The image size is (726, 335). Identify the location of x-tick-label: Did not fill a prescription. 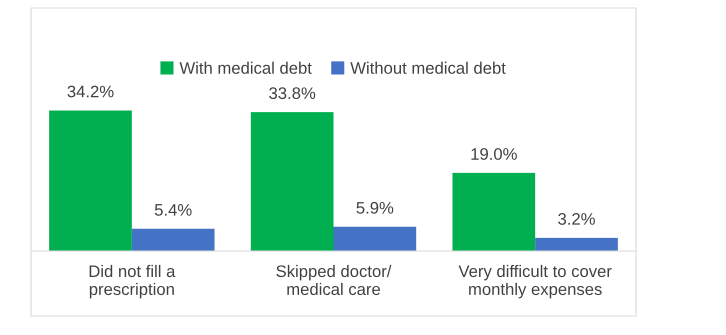
(133, 281).